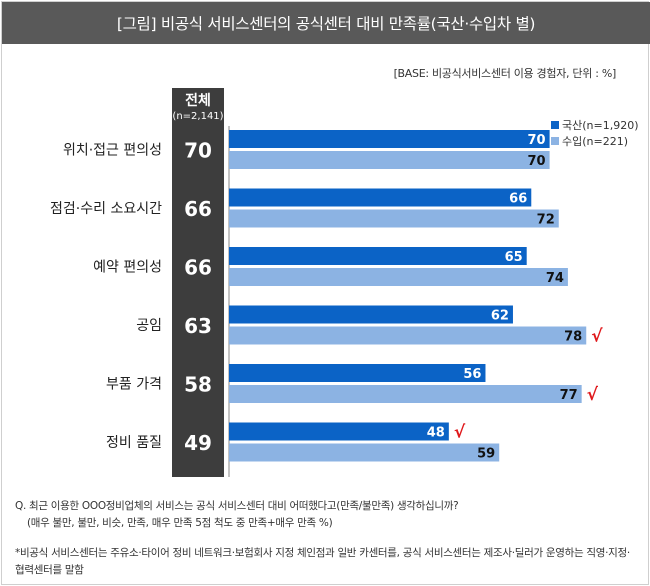  Describe the element at coordinates (595, 141) in the screenshot. I see `legend-label-import: 수입(n=221)` at that location.